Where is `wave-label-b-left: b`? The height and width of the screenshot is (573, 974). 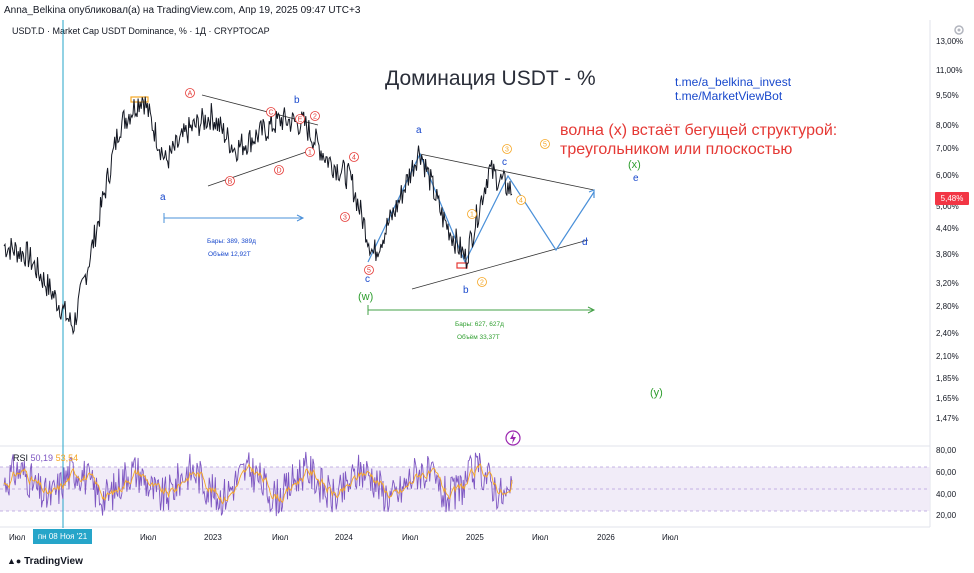
wave-label-b-left: b is located at coordinates (297, 100).